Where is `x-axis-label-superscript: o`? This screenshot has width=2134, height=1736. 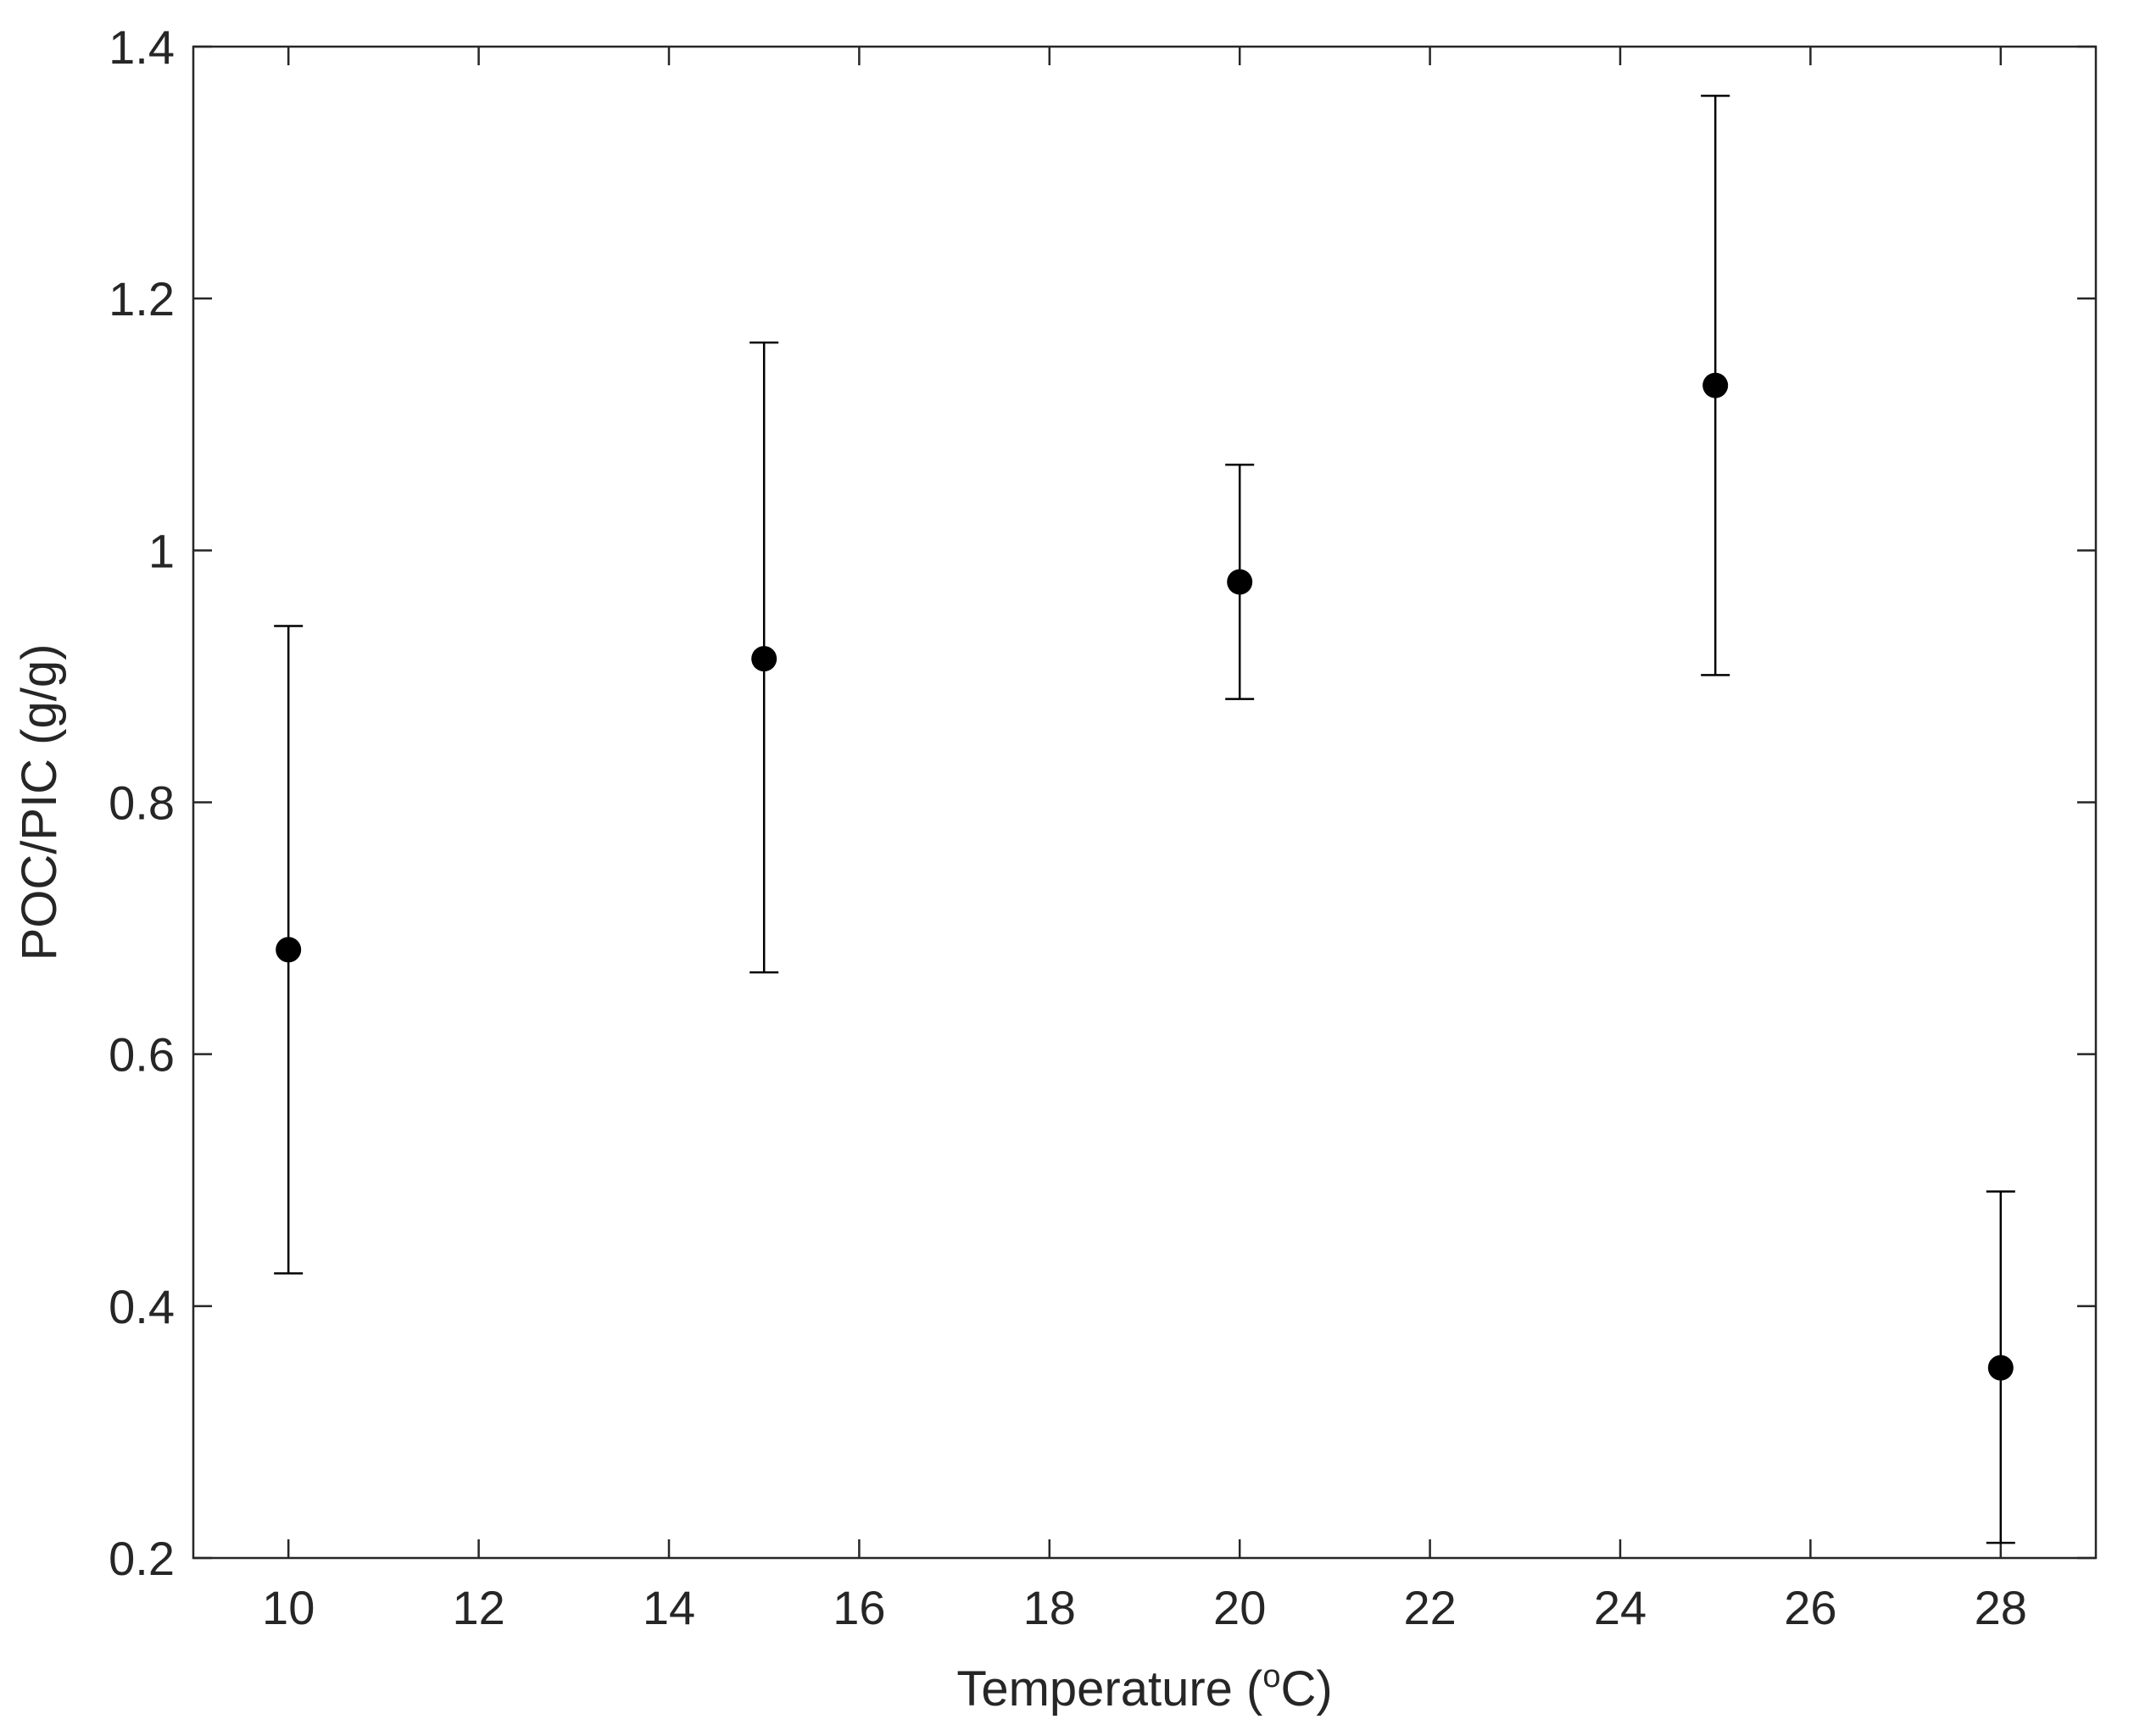 x-axis-label-superscript: o is located at coordinates (1271, 1676).